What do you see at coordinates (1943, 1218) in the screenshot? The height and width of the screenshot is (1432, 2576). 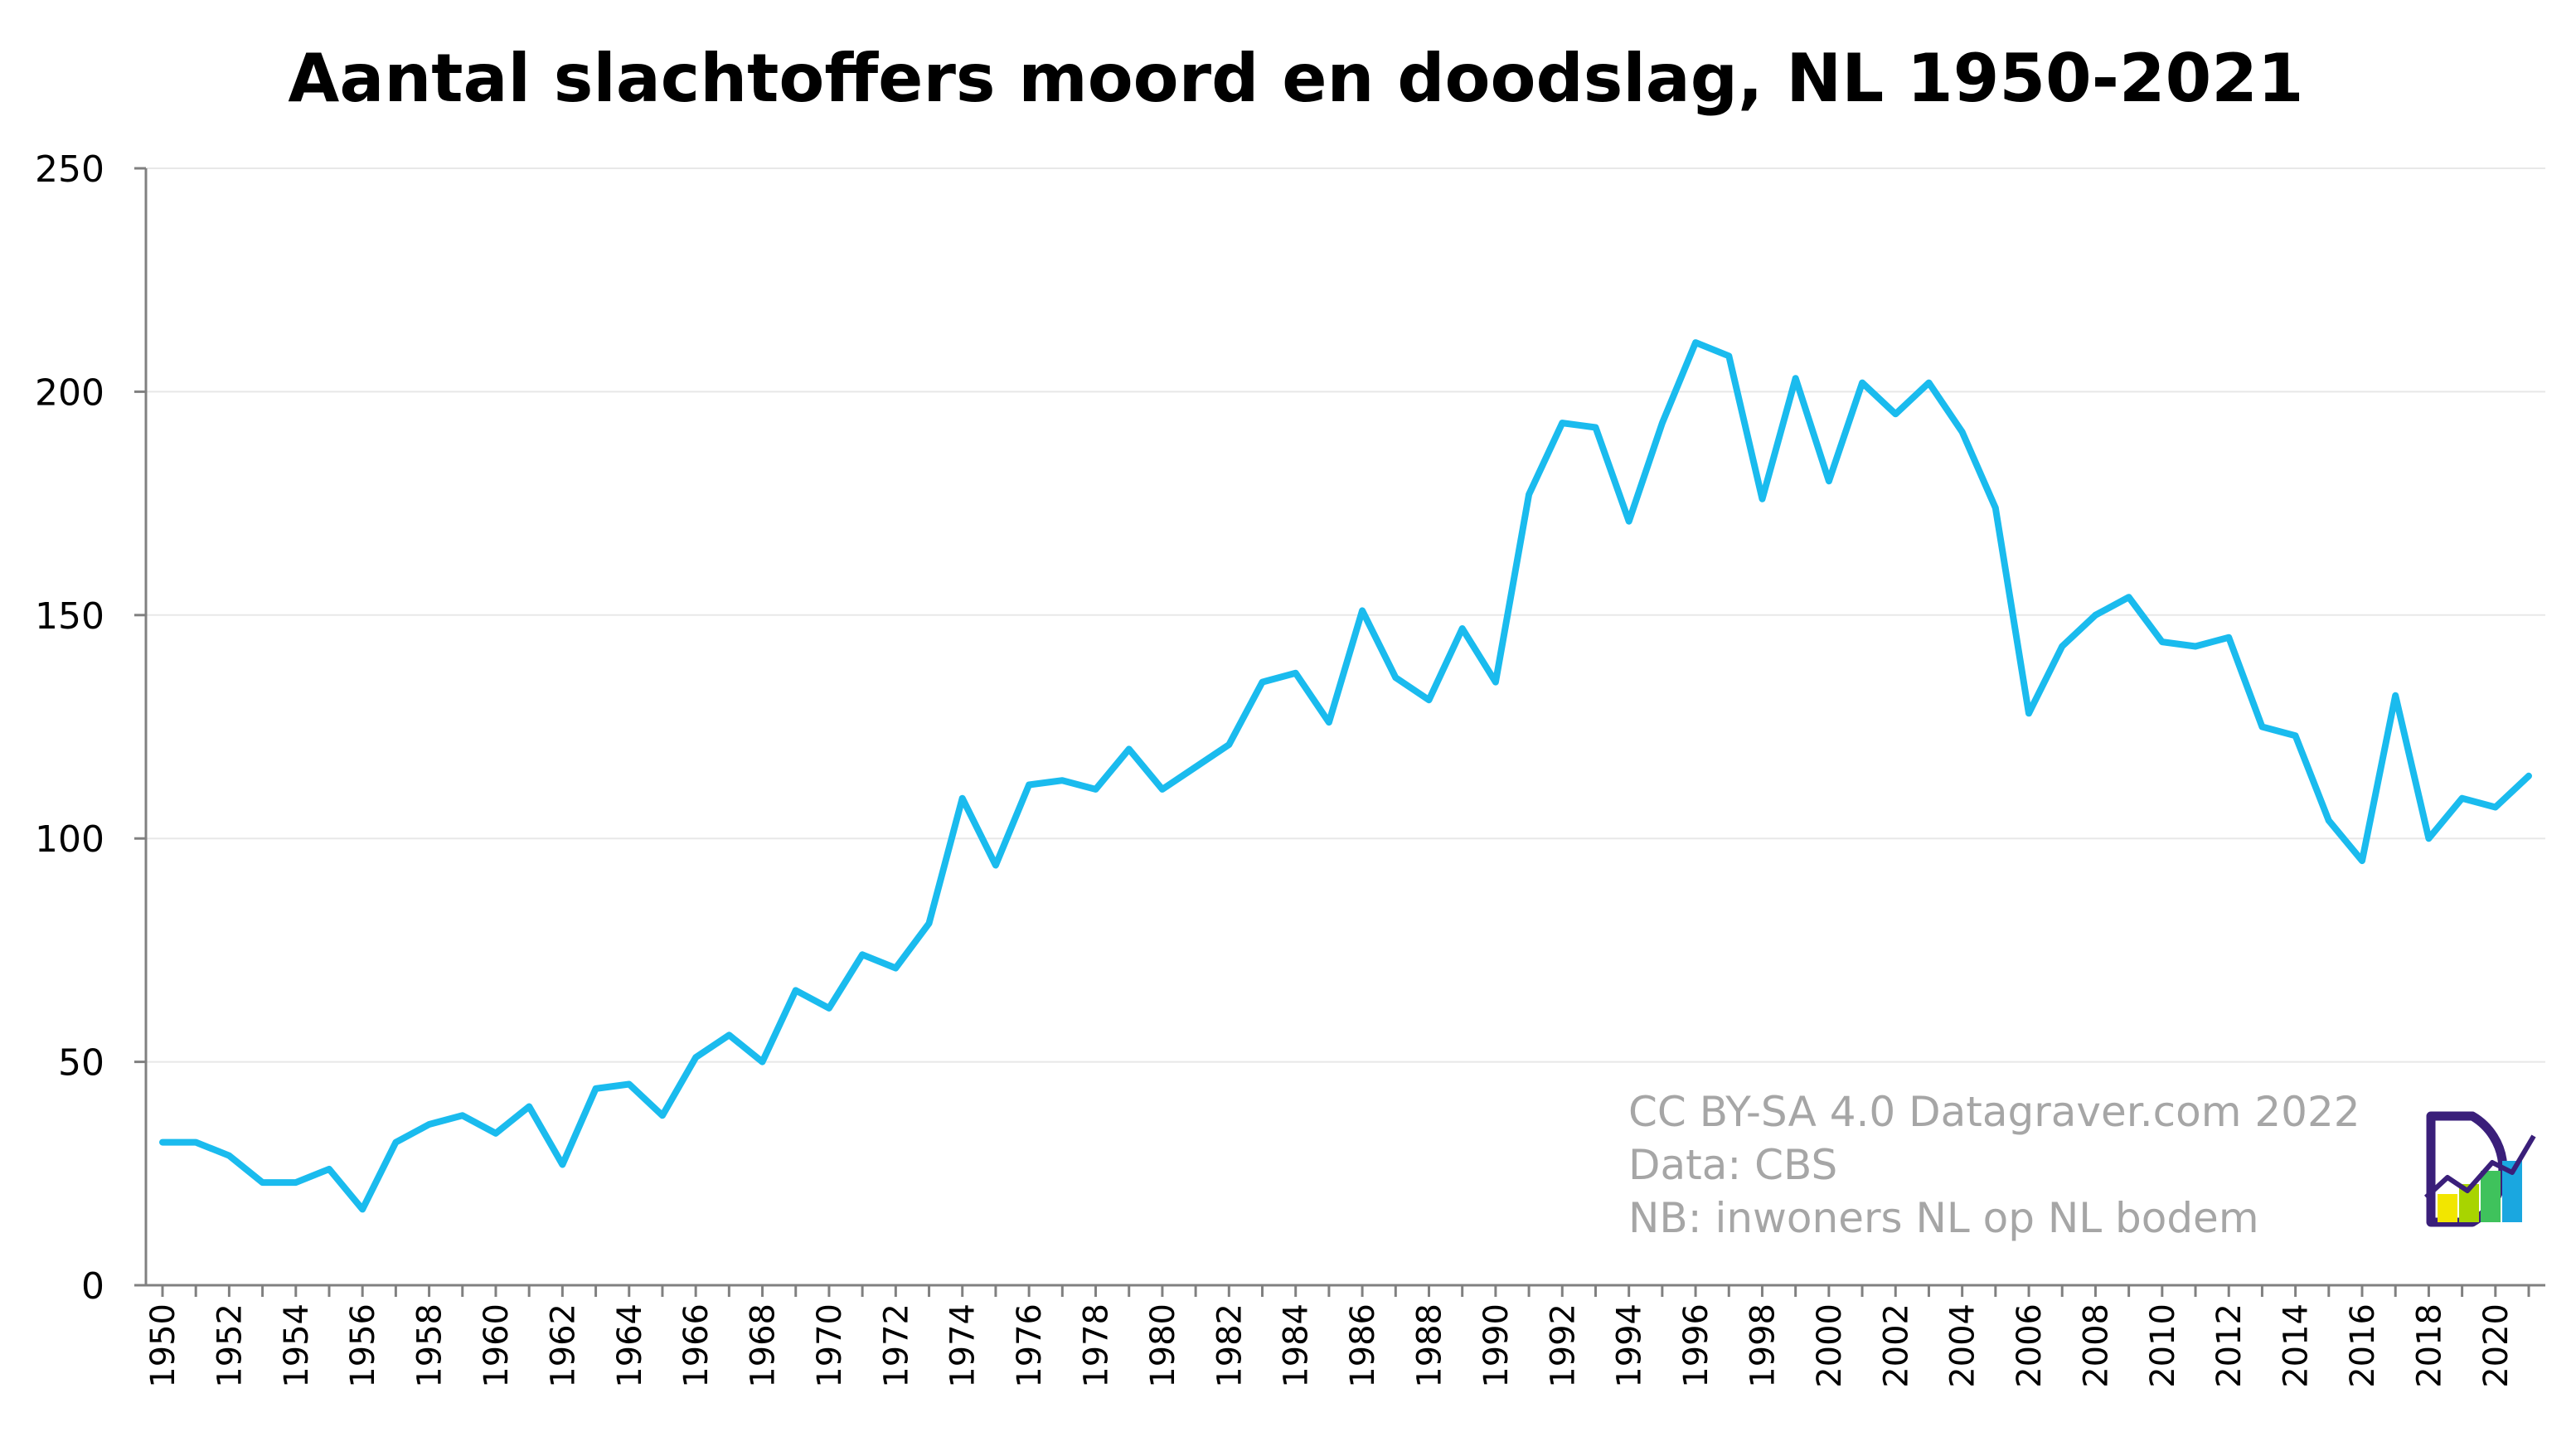 I see `credit-note: NB: inwoners NL op NL bodem` at bounding box center [1943, 1218].